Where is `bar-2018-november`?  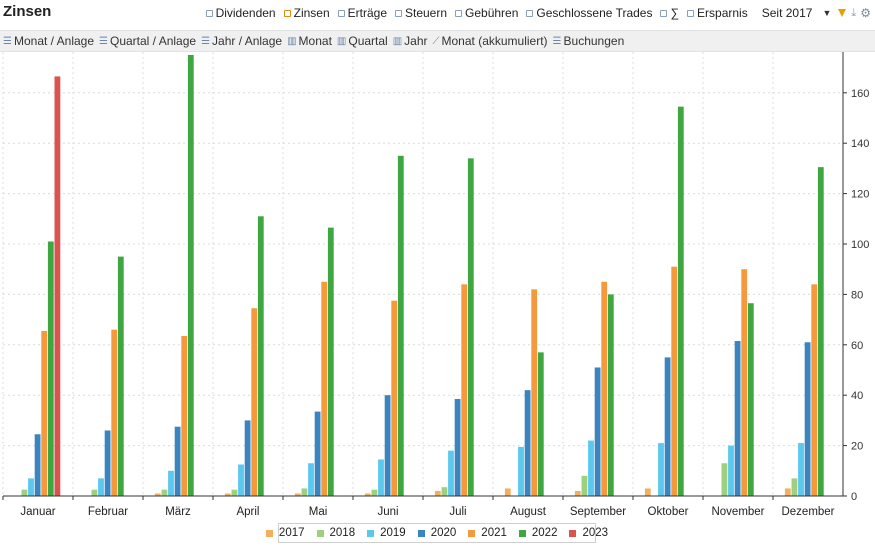
bar-2018-november is located at coordinates (724, 479).